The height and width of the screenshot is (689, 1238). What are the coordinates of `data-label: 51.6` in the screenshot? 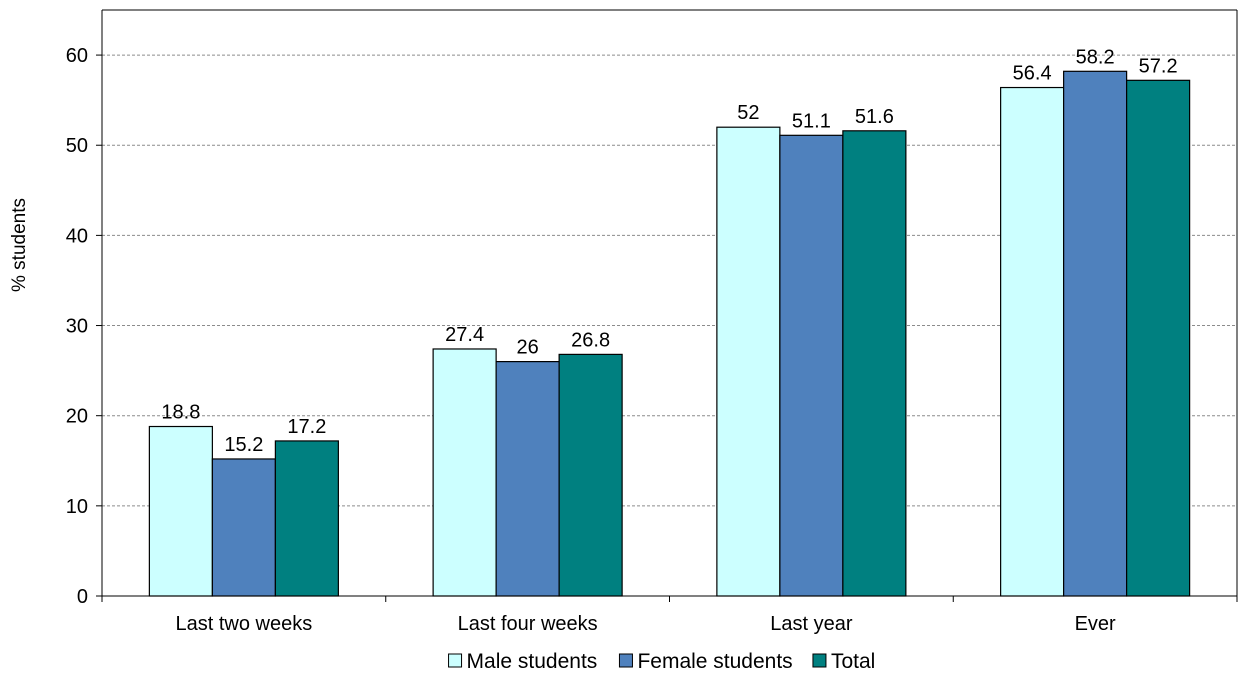 It's located at (874, 117).